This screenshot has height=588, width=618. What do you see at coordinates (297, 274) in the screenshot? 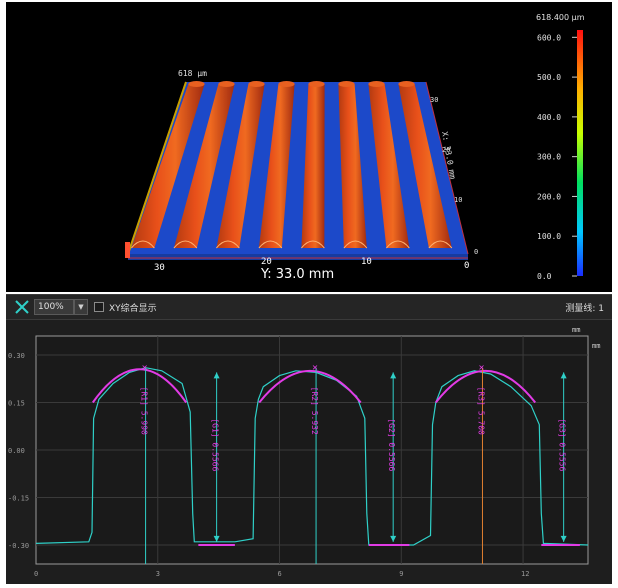
I see `y-axis-label: Y: 33.0 mm` at bounding box center [297, 274].